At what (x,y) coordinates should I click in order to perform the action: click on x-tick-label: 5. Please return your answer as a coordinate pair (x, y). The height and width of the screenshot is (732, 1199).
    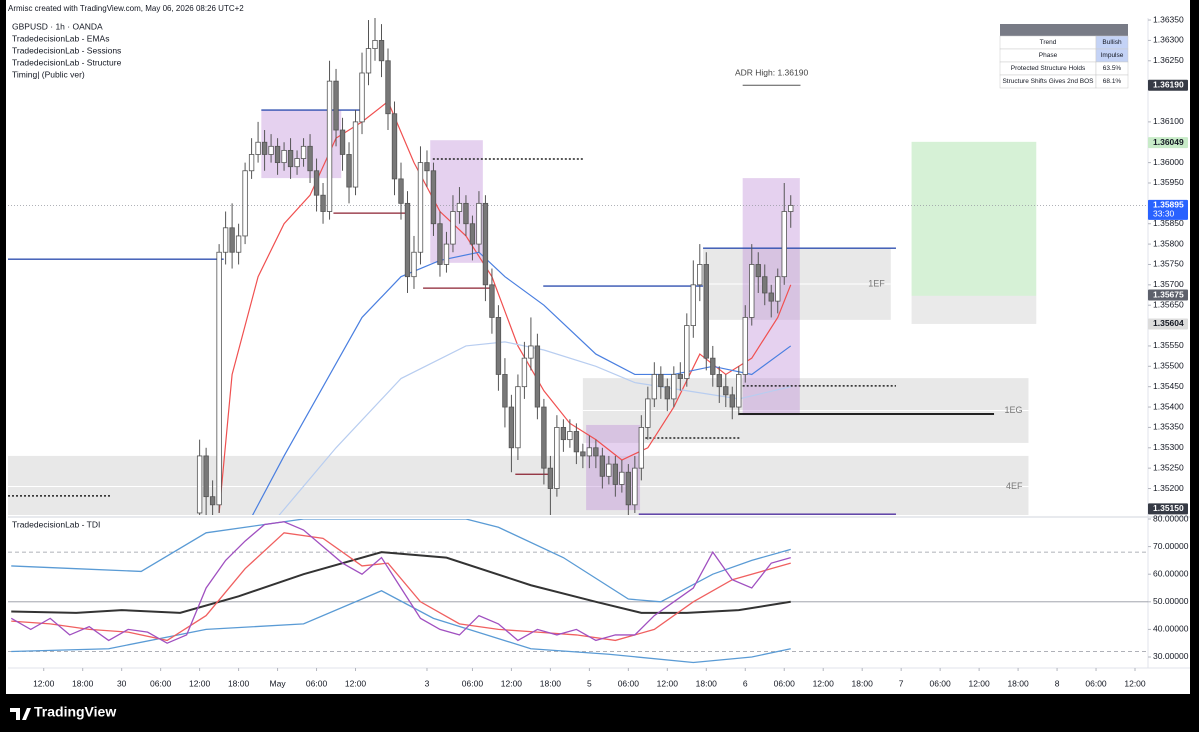
    Looking at the image, I should click on (589, 683).